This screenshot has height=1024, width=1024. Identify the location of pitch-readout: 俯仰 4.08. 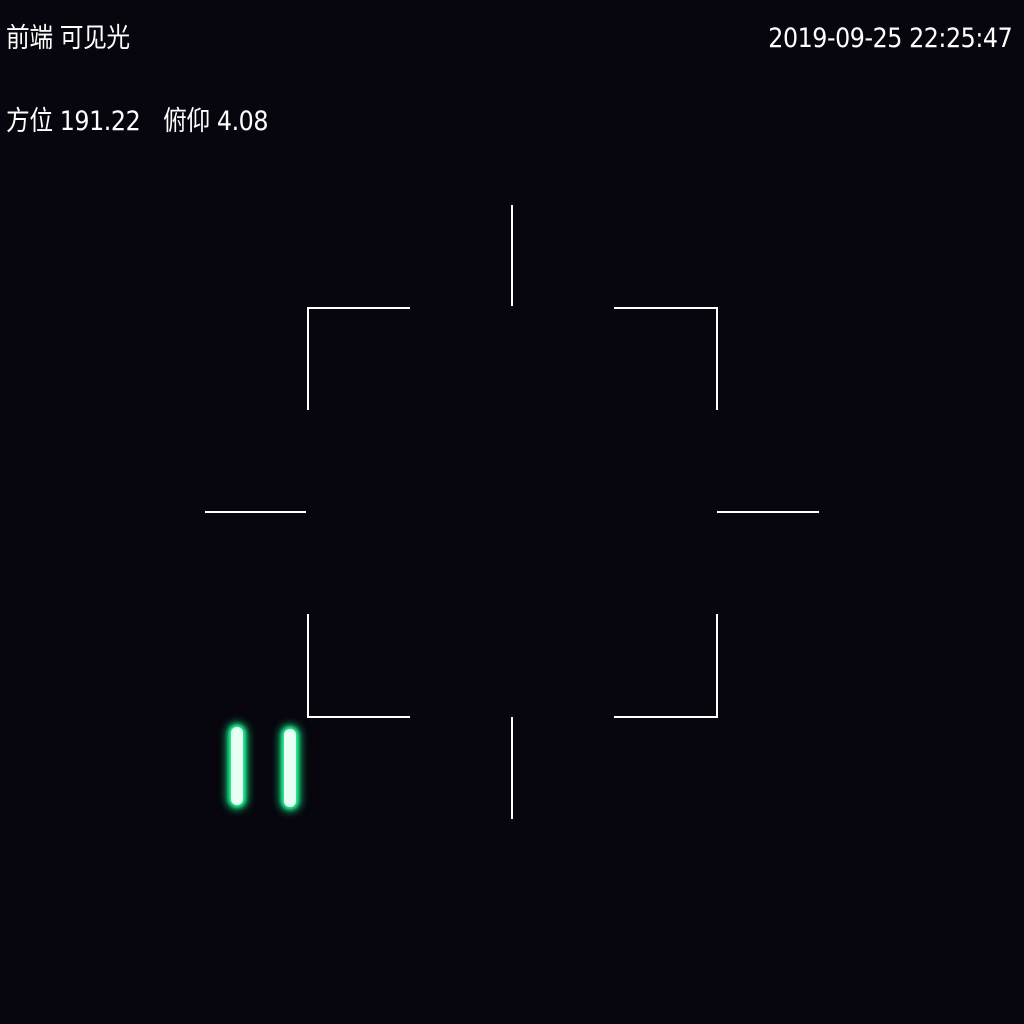
(216, 121).